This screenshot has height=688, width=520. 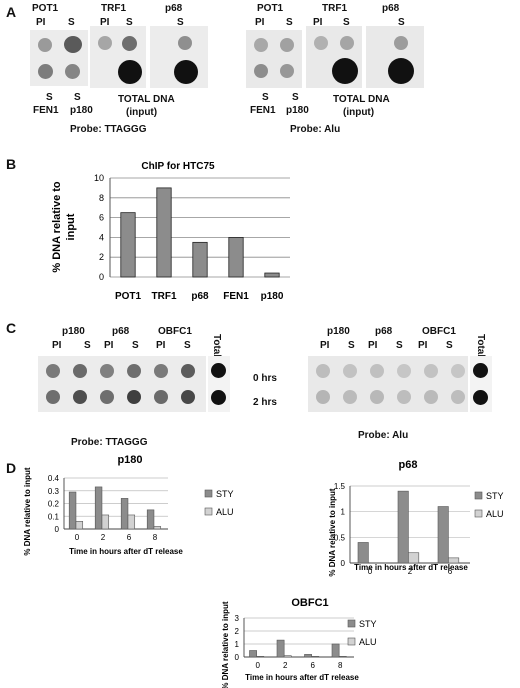 What do you see at coordinates (187, 345) in the screenshot?
I see `c-left-lane-6: S` at bounding box center [187, 345].